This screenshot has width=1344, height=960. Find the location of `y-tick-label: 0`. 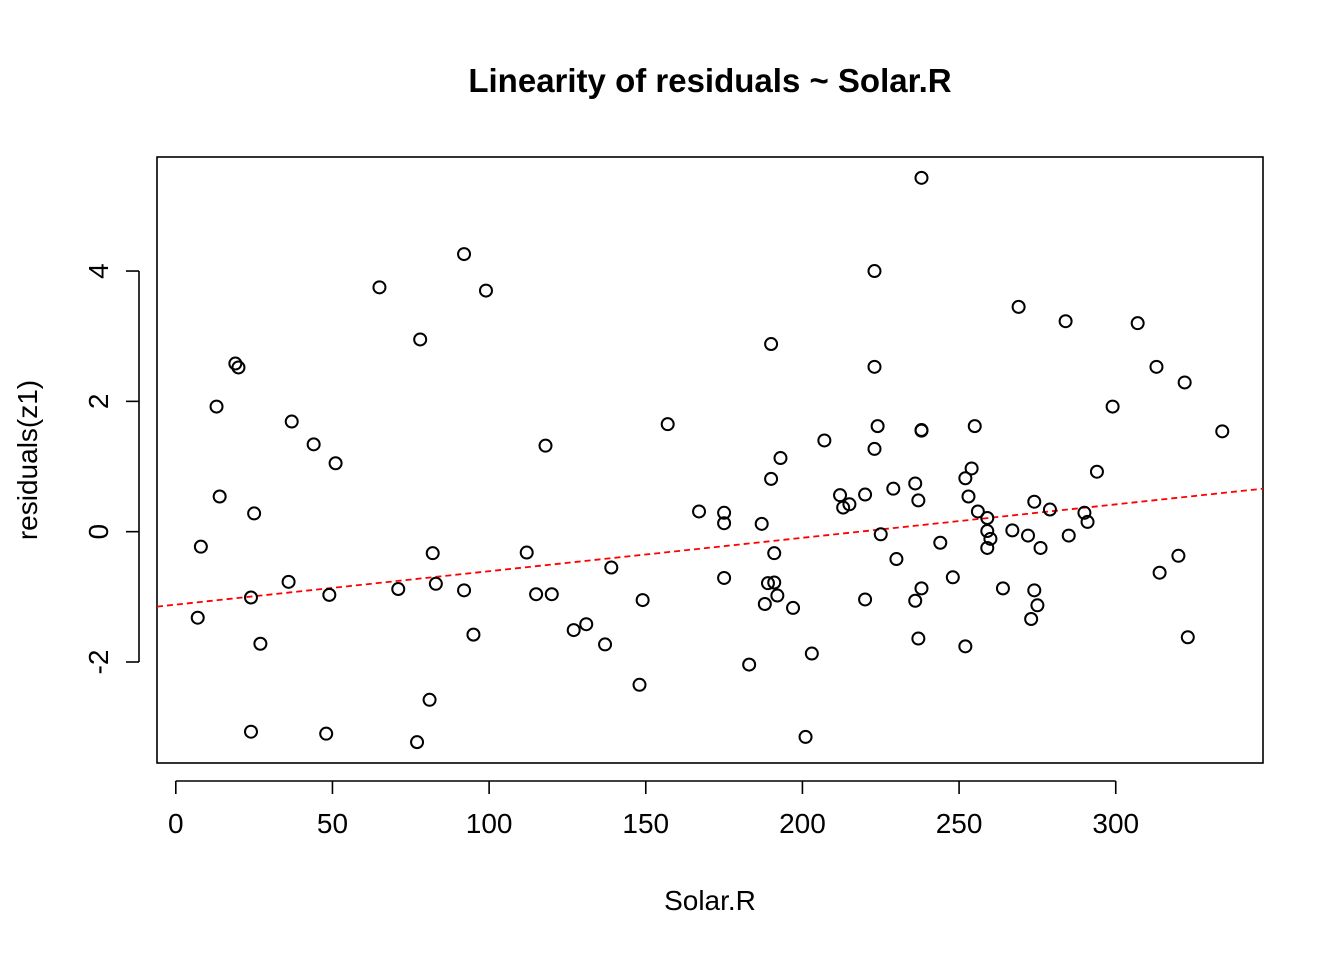

y-tick-label: 0 is located at coordinates (98, 532).